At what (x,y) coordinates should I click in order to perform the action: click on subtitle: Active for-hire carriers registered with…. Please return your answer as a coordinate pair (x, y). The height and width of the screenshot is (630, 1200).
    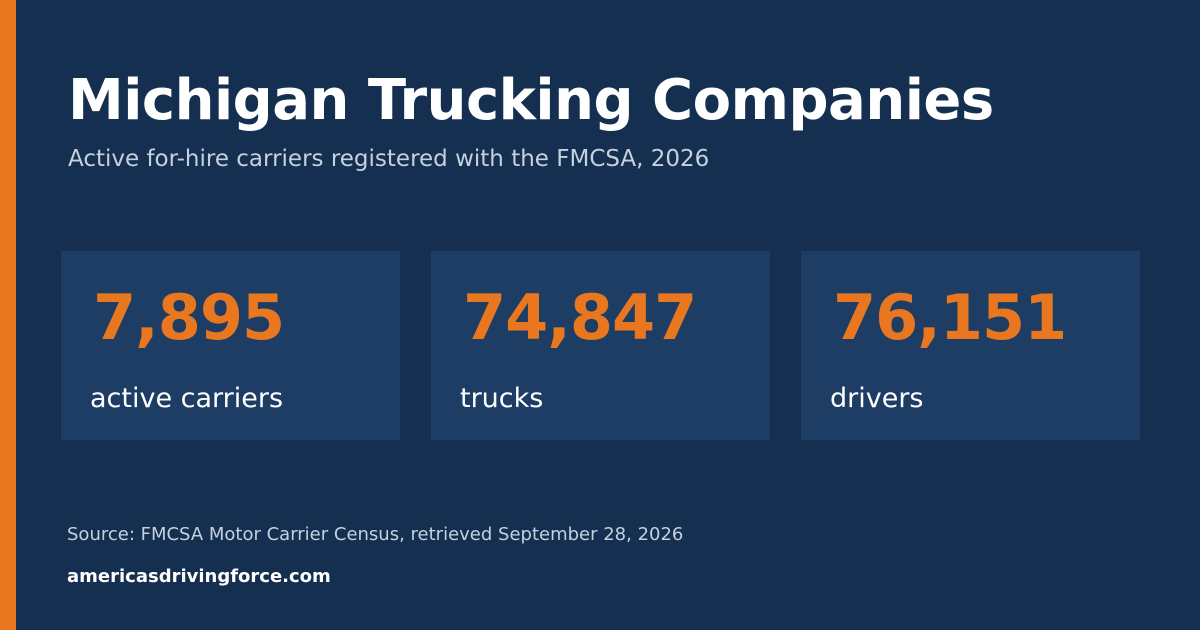
    Looking at the image, I should click on (389, 159).